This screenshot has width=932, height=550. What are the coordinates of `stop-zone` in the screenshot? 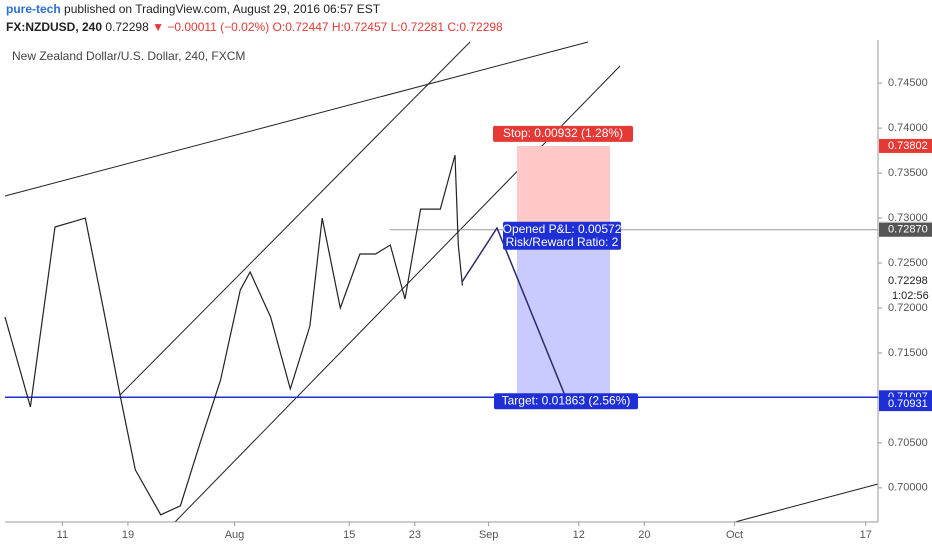 It's located at (563, 187).